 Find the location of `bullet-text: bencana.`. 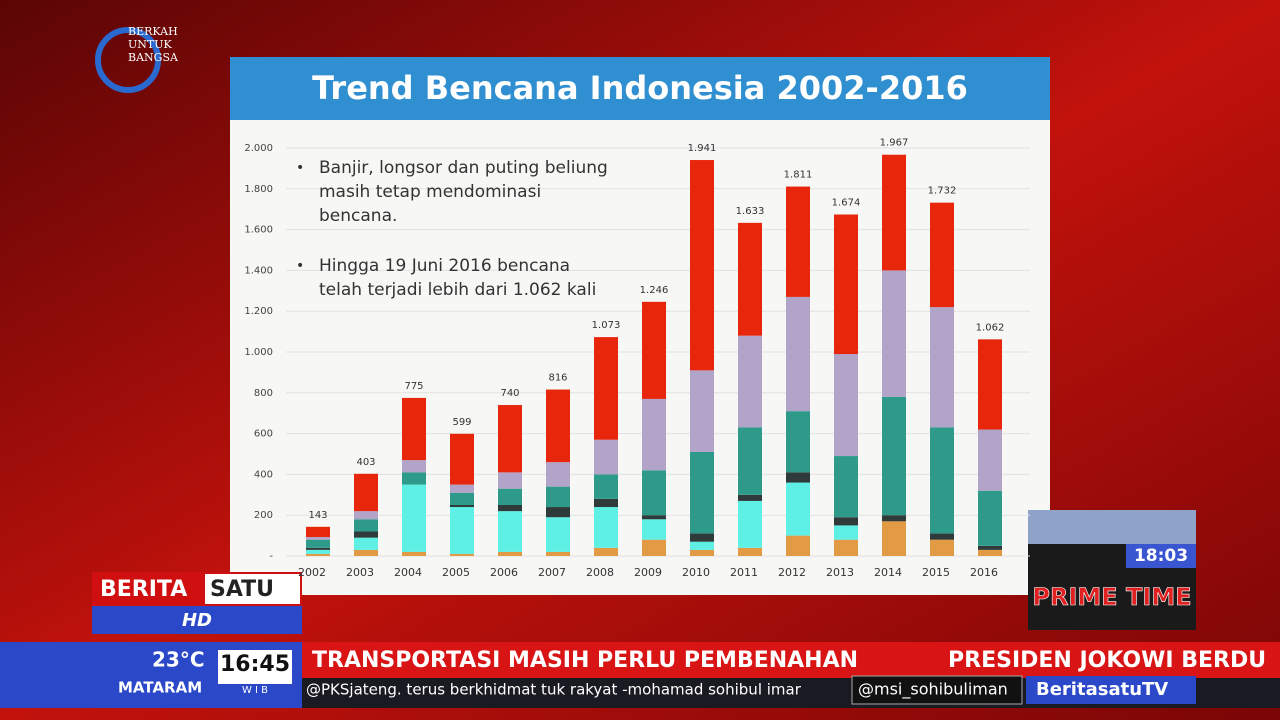

bullet-text: bencana. is located at coordinates (358, 216).